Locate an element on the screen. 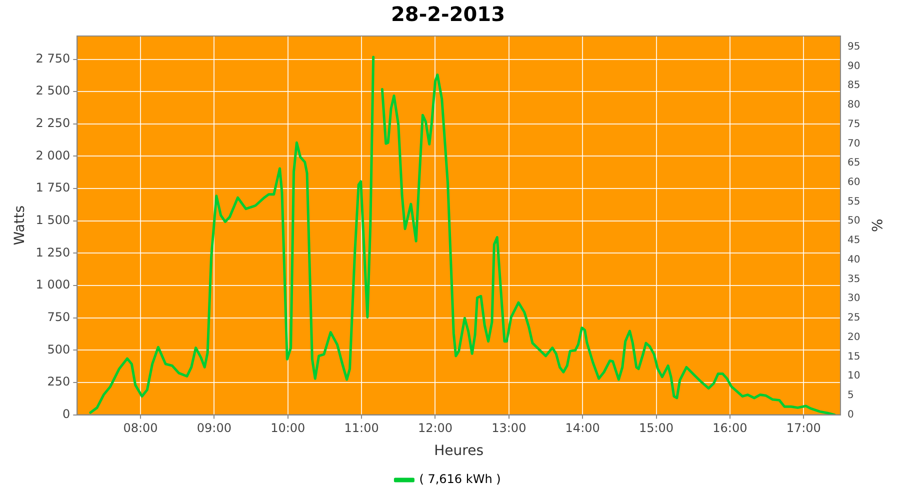  y2-tick-label: 80 is located at coordinates (853, 105).